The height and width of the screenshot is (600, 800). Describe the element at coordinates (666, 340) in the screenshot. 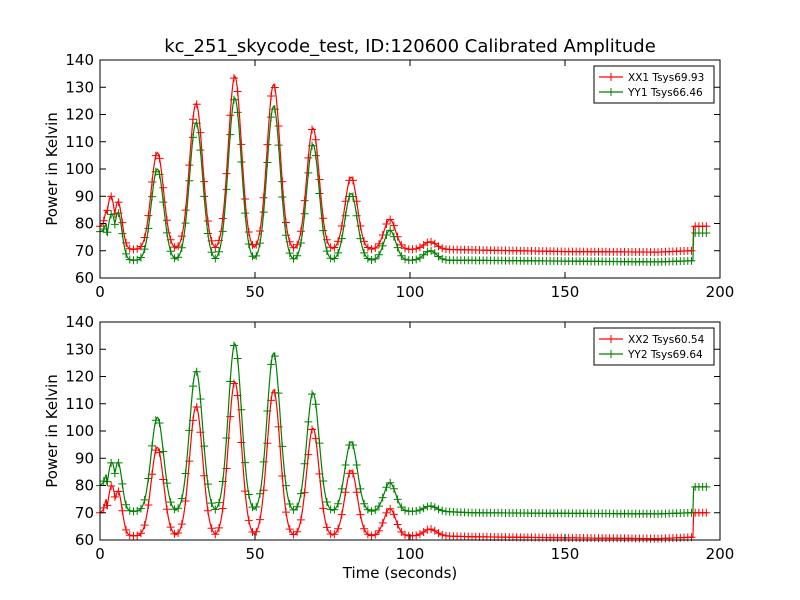

I see `legend-entry: XX2 Tsys60.54` at that location.